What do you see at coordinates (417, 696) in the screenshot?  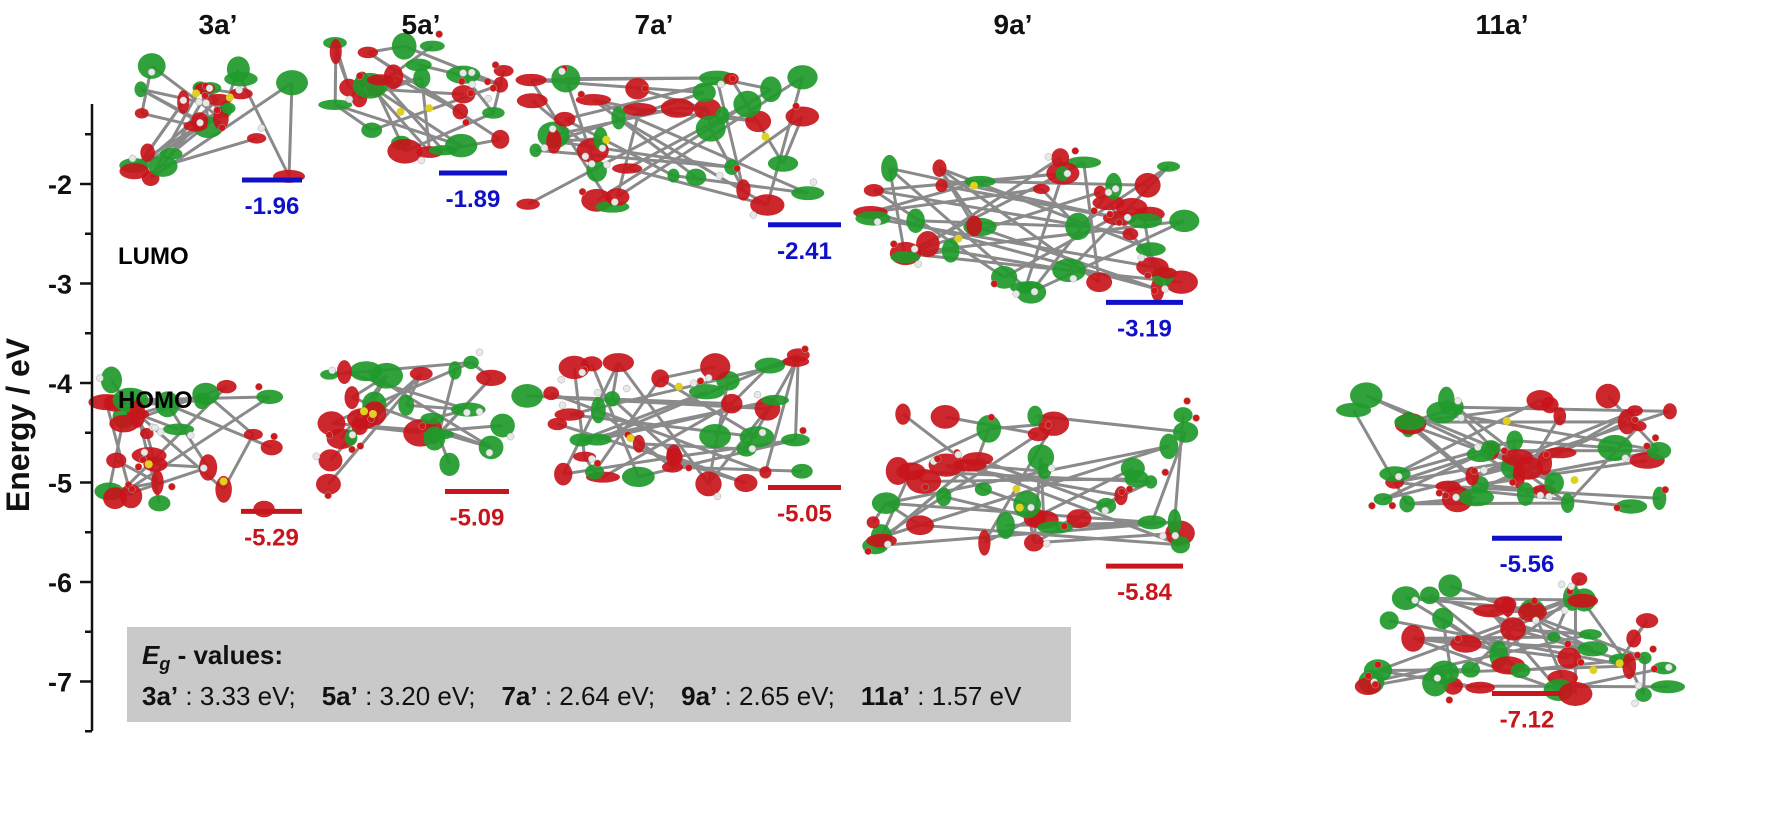 I see `bandgap-value: : 3.20 eV;` at bounding box center [417, 696].